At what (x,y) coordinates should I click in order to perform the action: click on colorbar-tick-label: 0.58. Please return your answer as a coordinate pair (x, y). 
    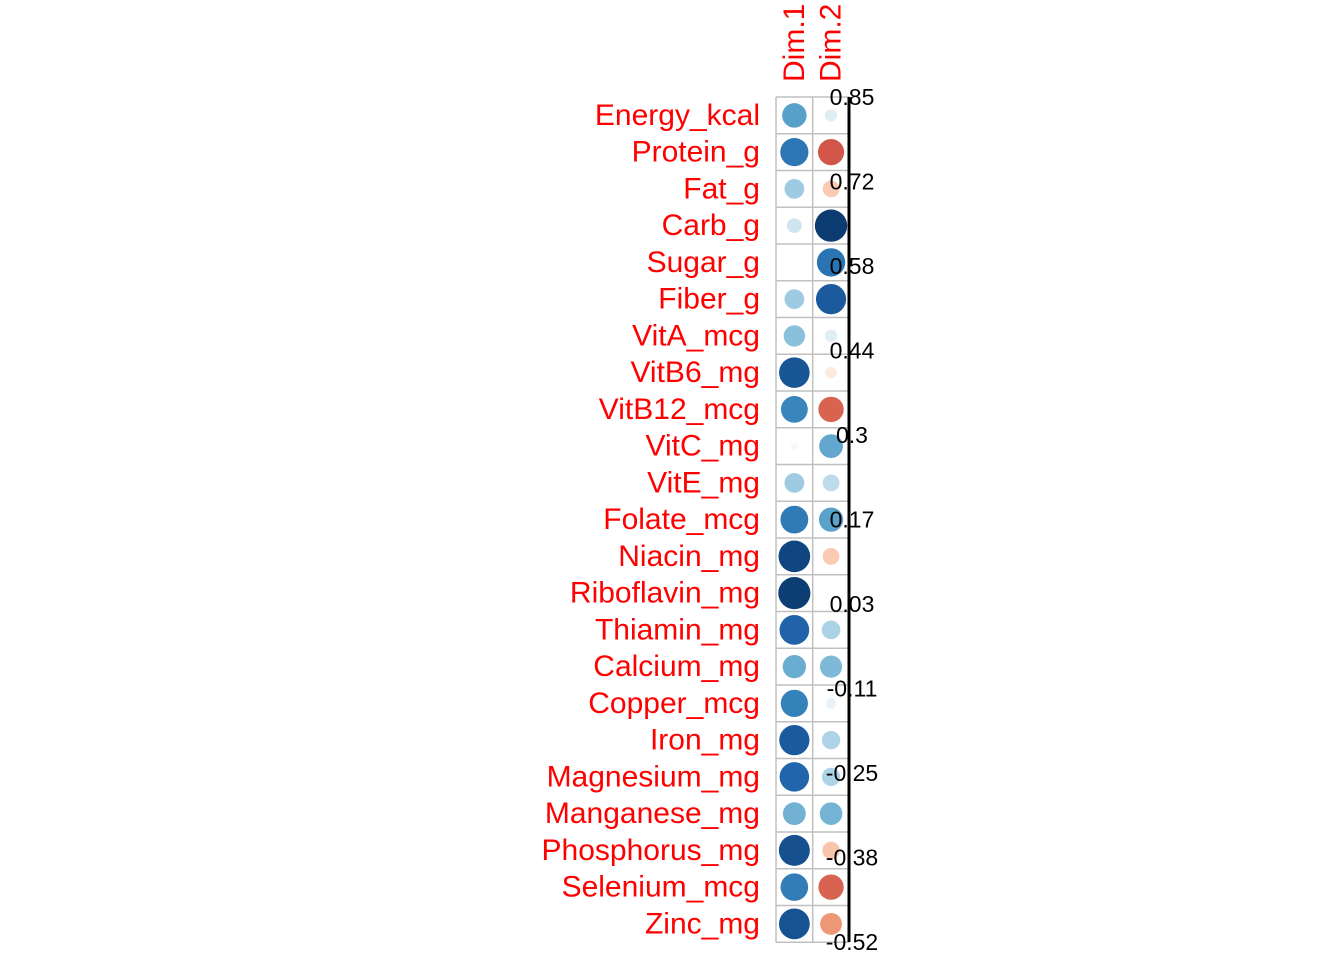
    Looking at the image, I should click on (852, 266).